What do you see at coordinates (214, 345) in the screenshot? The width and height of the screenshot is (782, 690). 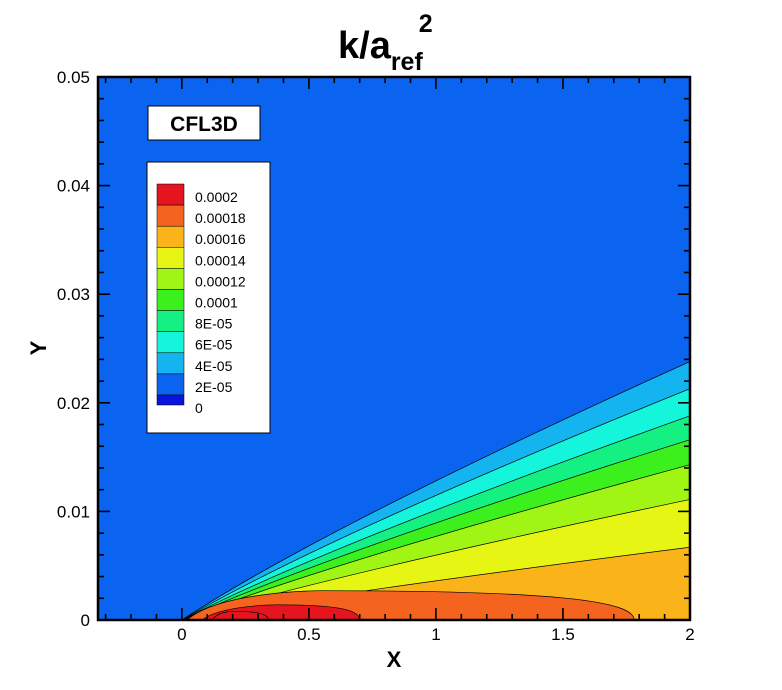 I see `legend-label: 6E-05` at bounding box center [214, 345].